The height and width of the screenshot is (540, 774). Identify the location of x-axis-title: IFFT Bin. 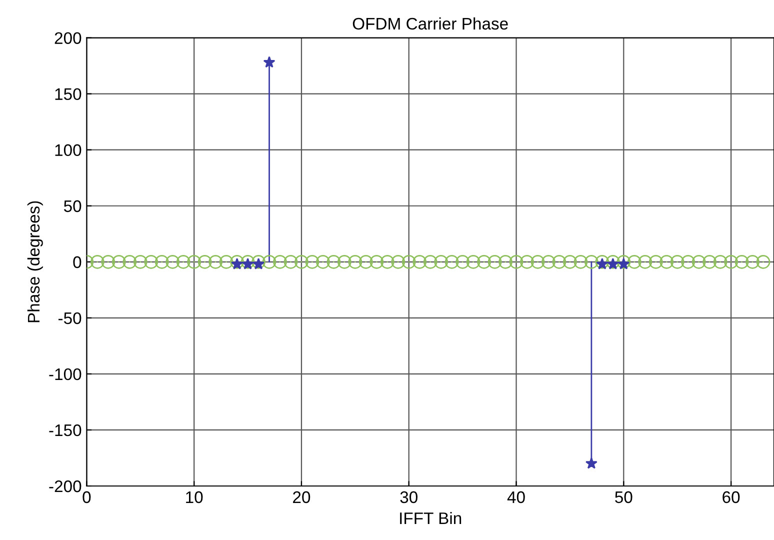
(431, 518).